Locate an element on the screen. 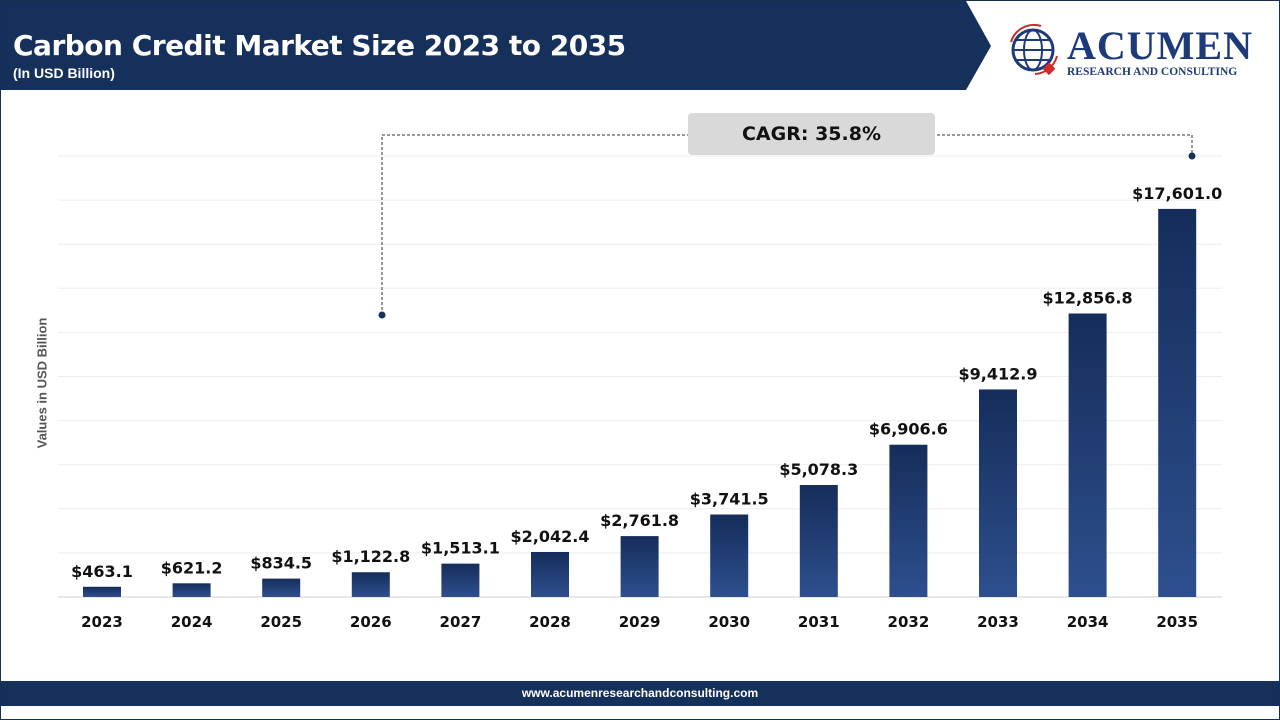  x-tick-label: 2028 is located at coordinates (550, 622).